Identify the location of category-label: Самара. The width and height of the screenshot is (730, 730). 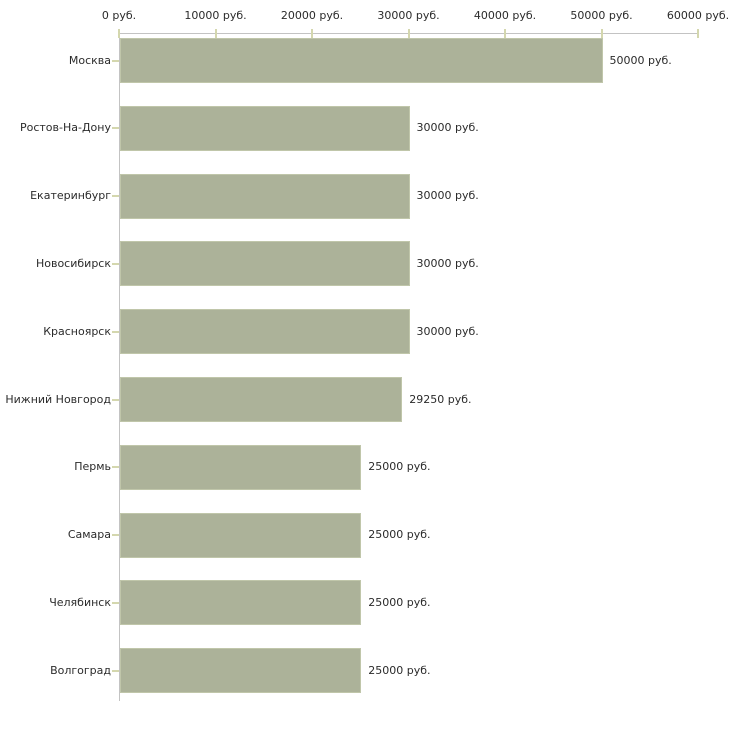
(89, 535).